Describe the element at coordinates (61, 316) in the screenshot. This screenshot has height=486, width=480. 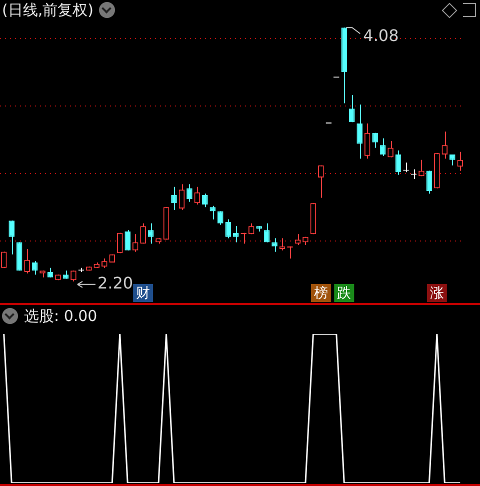
I see `chart-title: 选股: 0.00` at that location.